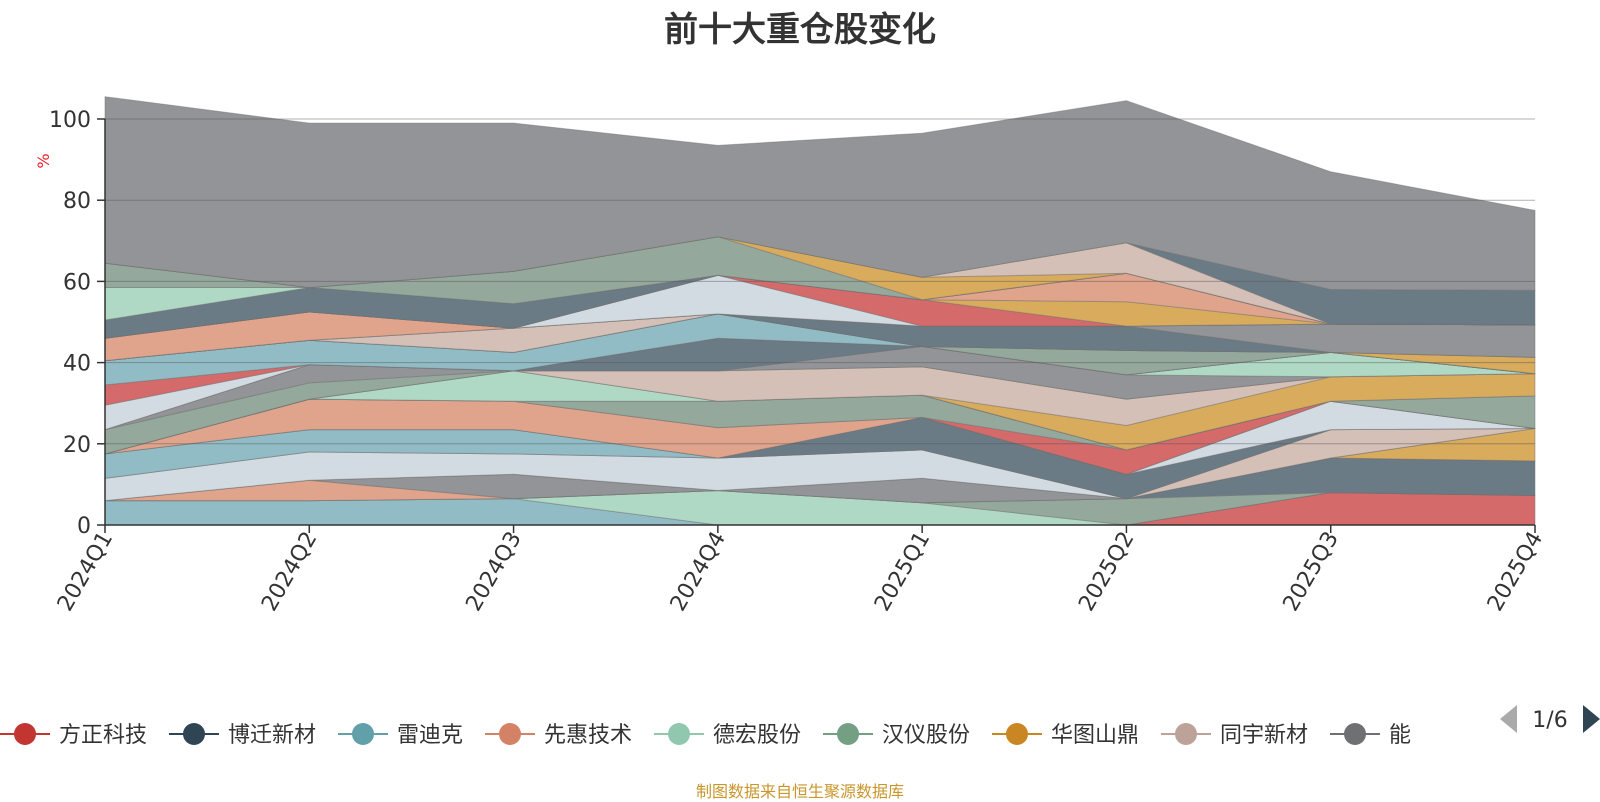 This screenshot has width=1600, height=802. Describe the element at coordinates (1591, 719) in the screenshot. I see `legend-next-icon` at that location.